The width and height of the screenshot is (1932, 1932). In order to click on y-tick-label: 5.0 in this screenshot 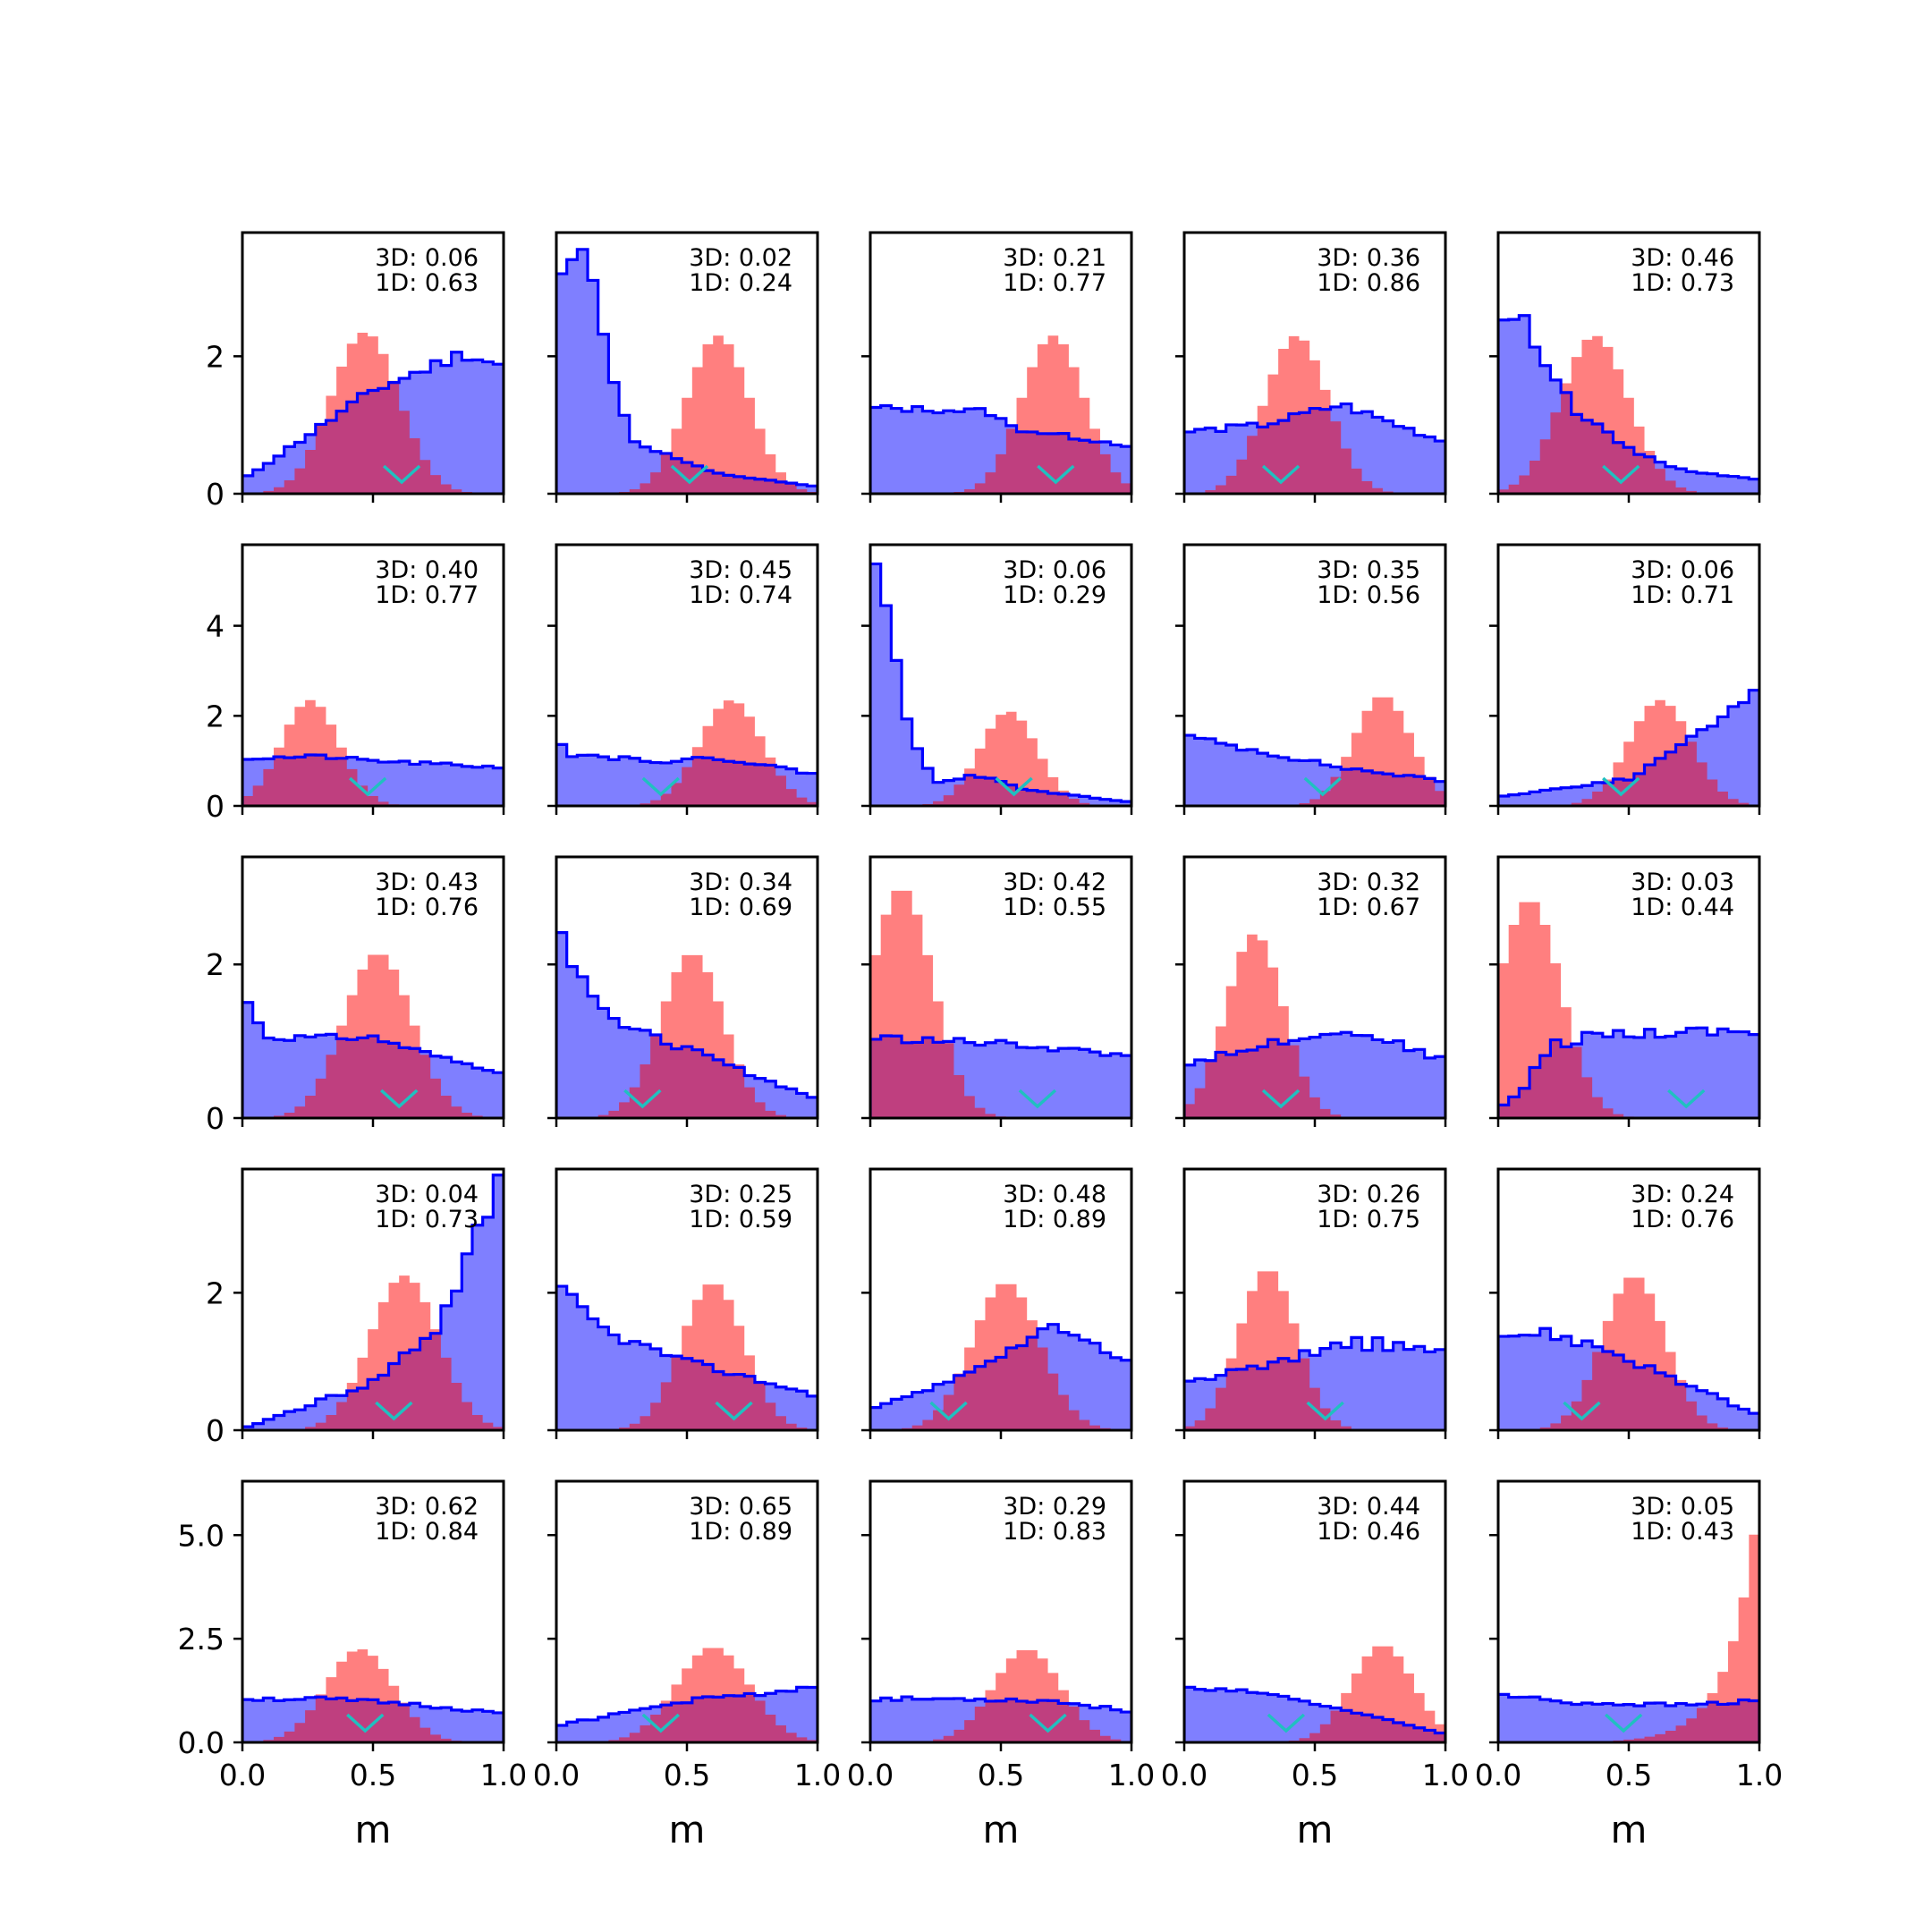, I will do `click(201, 1535)`.